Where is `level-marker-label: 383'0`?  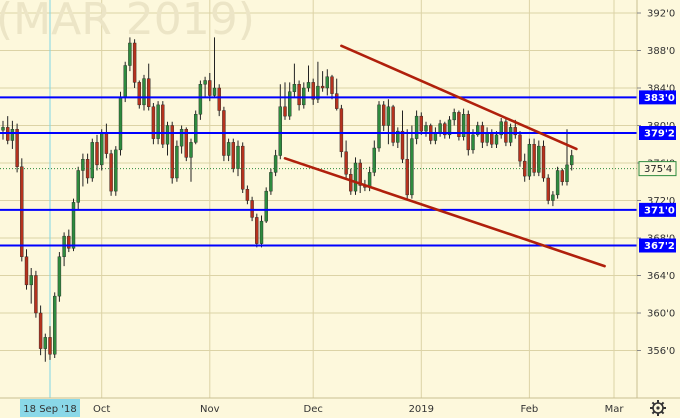
level-marker-label: 383'0 is located at coordinates (659, 98).